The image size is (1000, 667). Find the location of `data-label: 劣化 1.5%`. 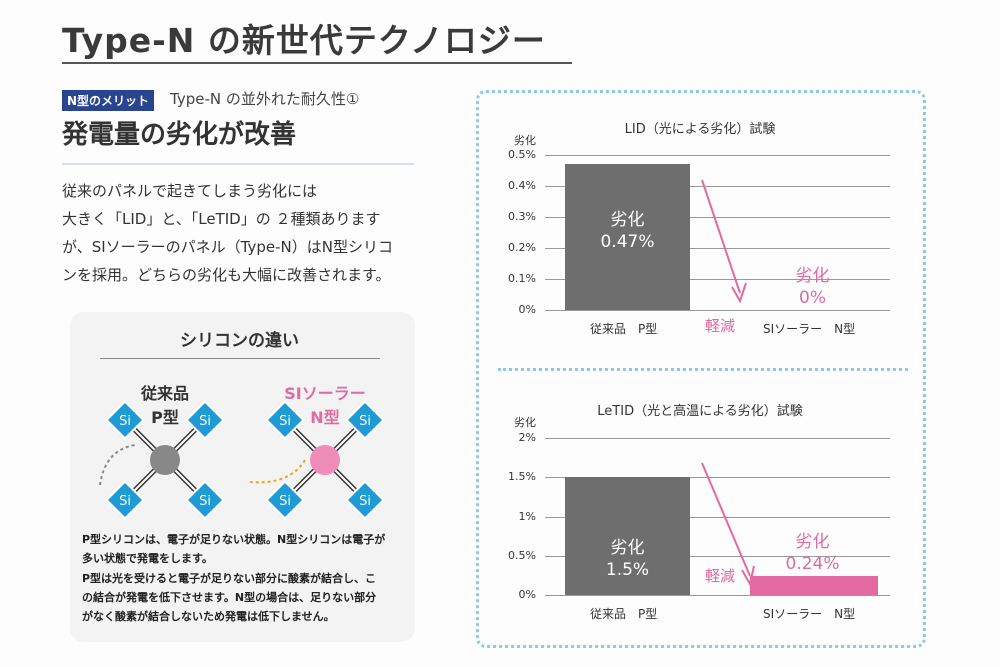

data-label: 劣化 1.5% is located at coordinates (627, 559).